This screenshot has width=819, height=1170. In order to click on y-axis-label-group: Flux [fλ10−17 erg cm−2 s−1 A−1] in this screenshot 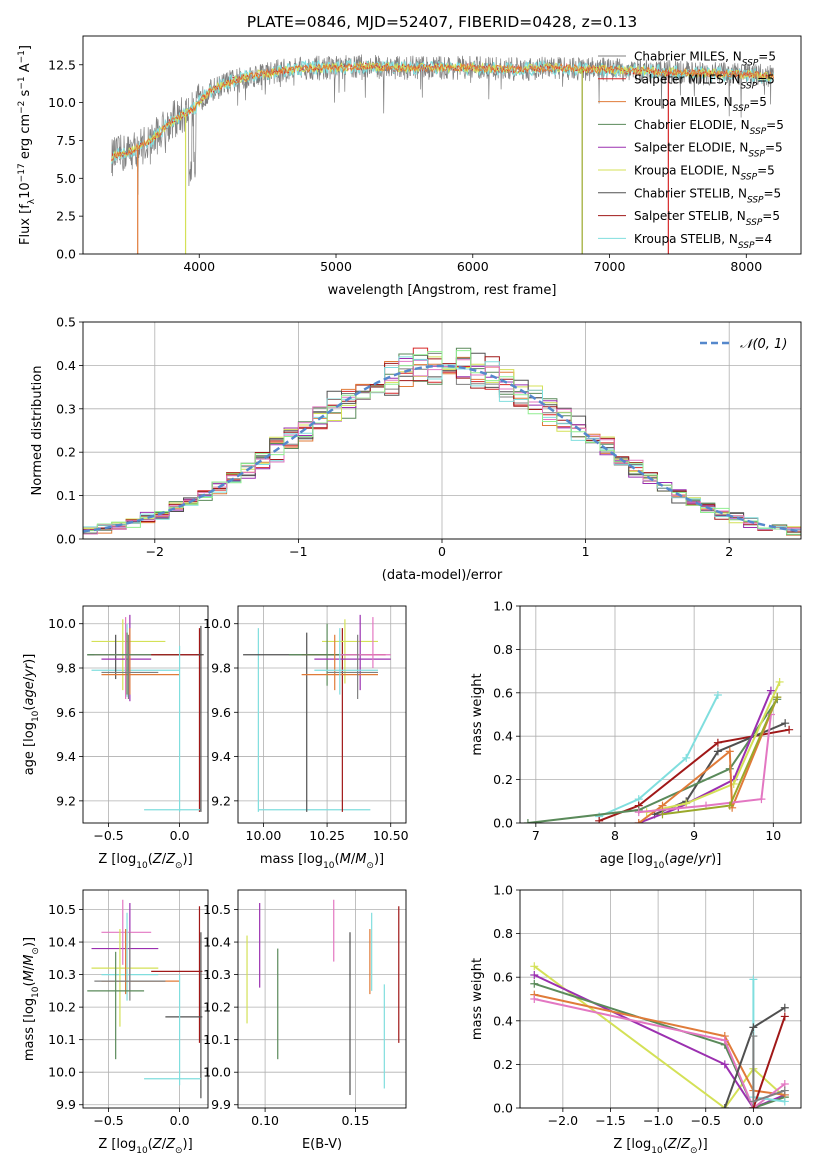, I will do `click(27, 145)`.